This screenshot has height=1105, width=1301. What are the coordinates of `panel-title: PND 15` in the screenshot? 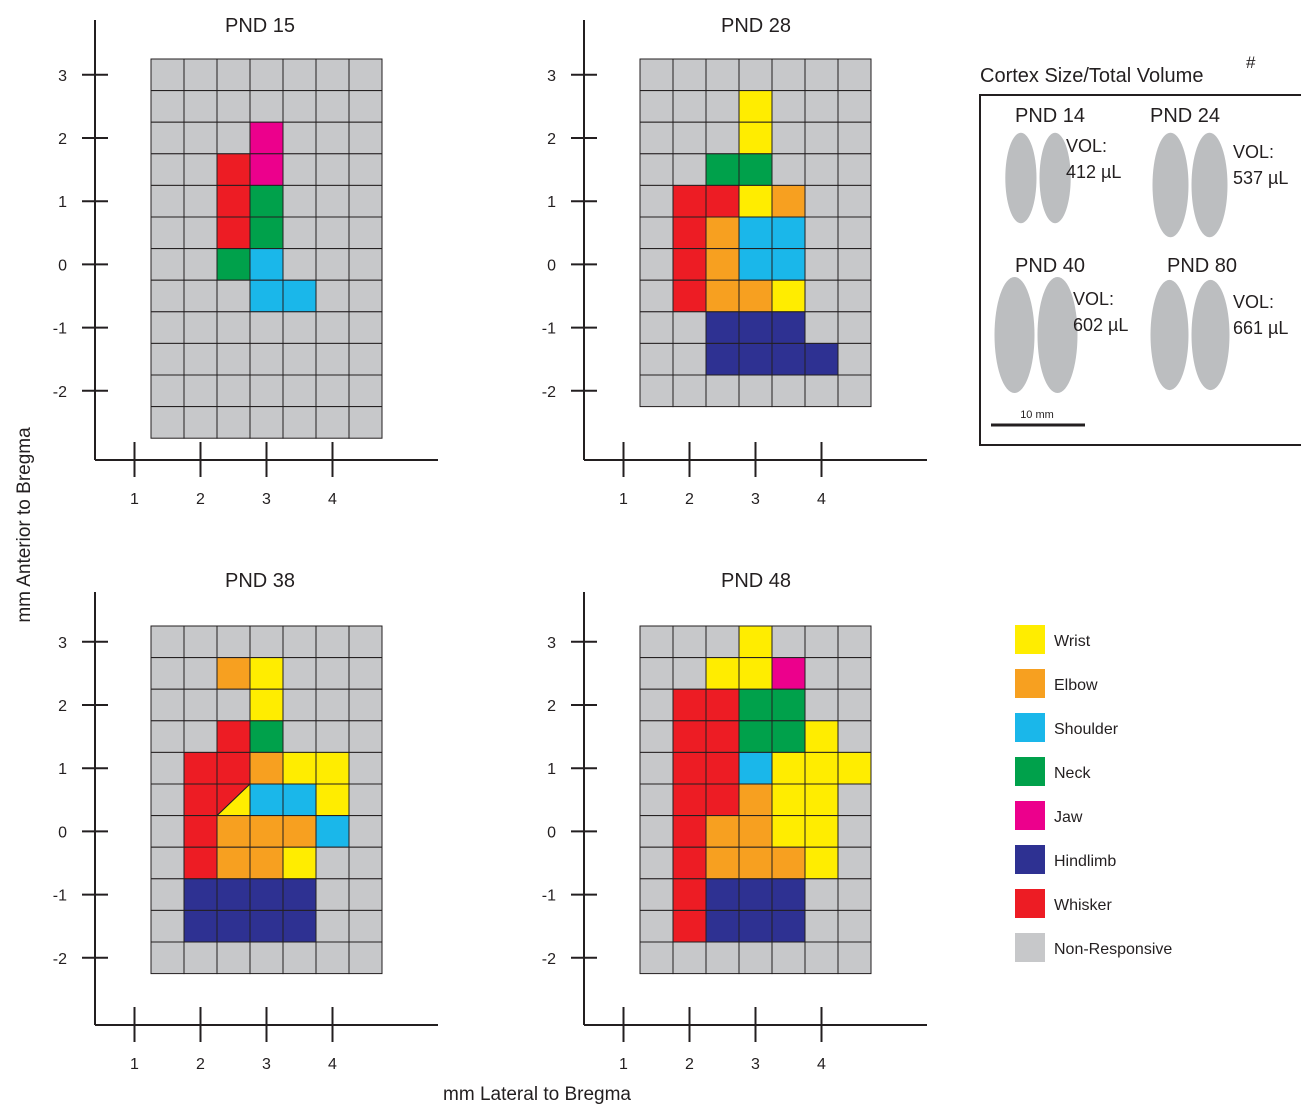 It's located at (260, 26).